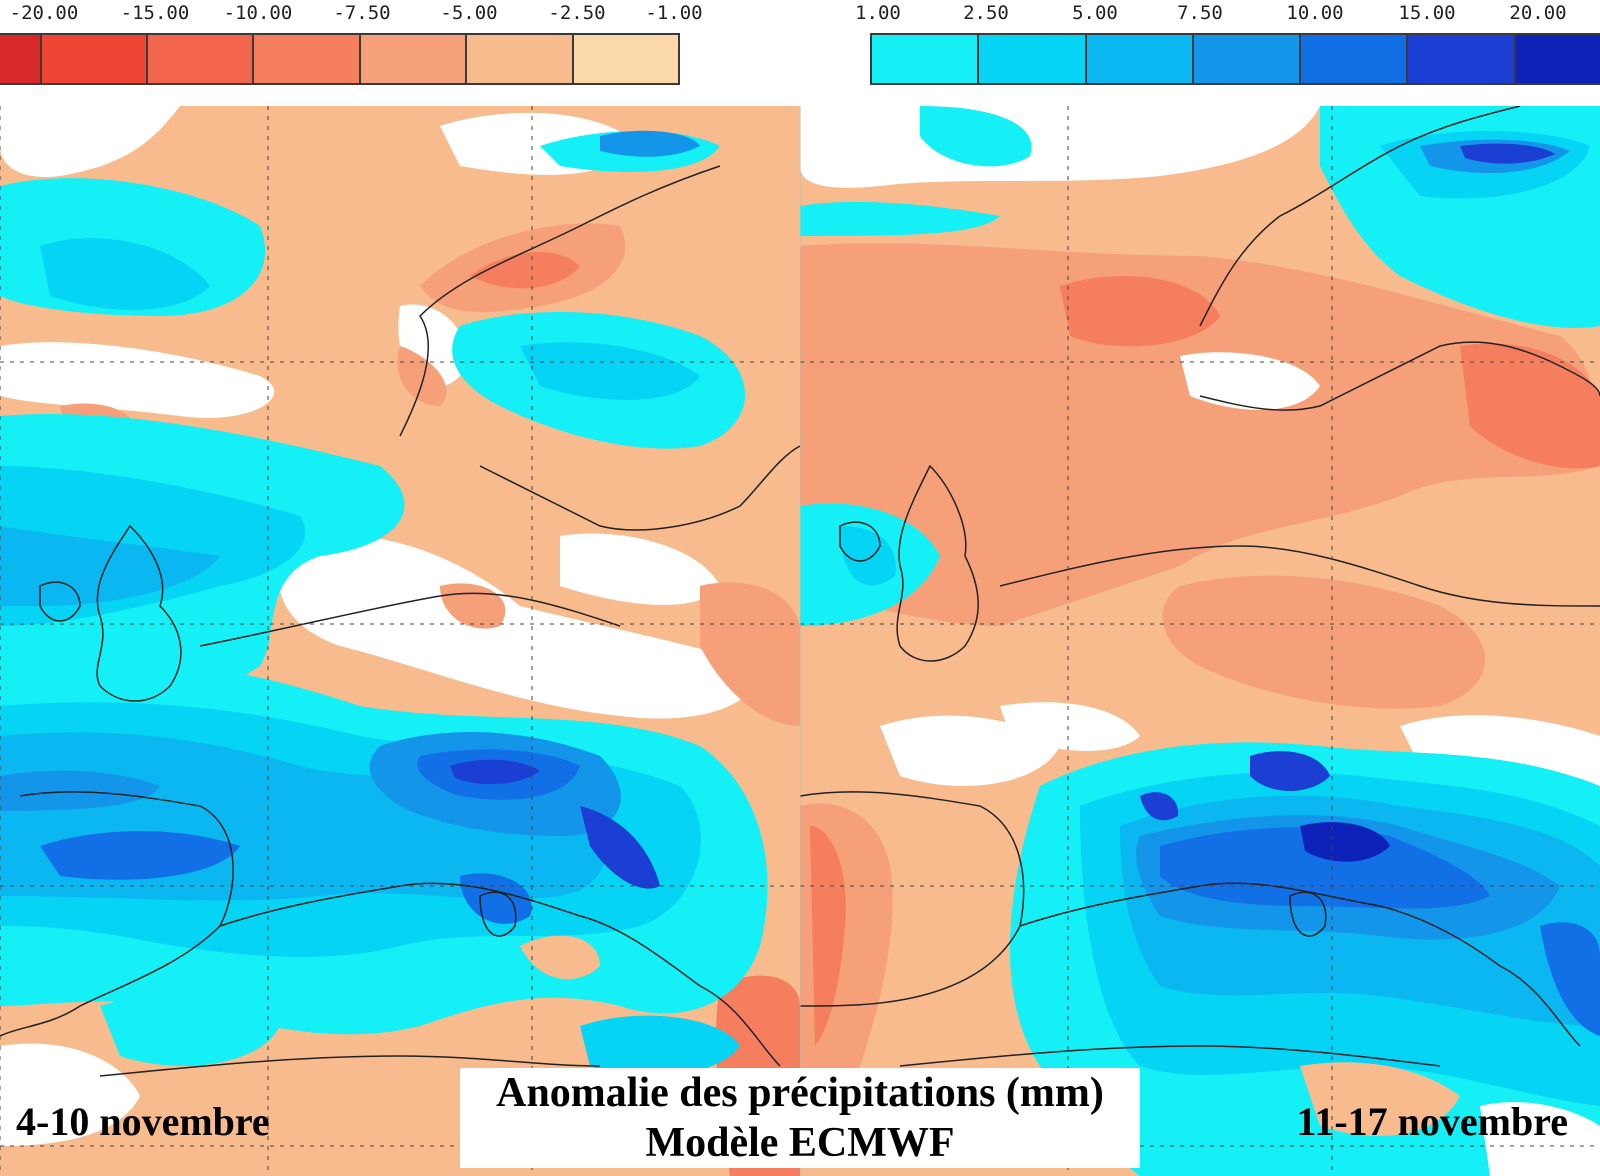 This screenshot has height=1176, width=1600. I want to click on legend-tick: 7.50, so click(1200, 13).